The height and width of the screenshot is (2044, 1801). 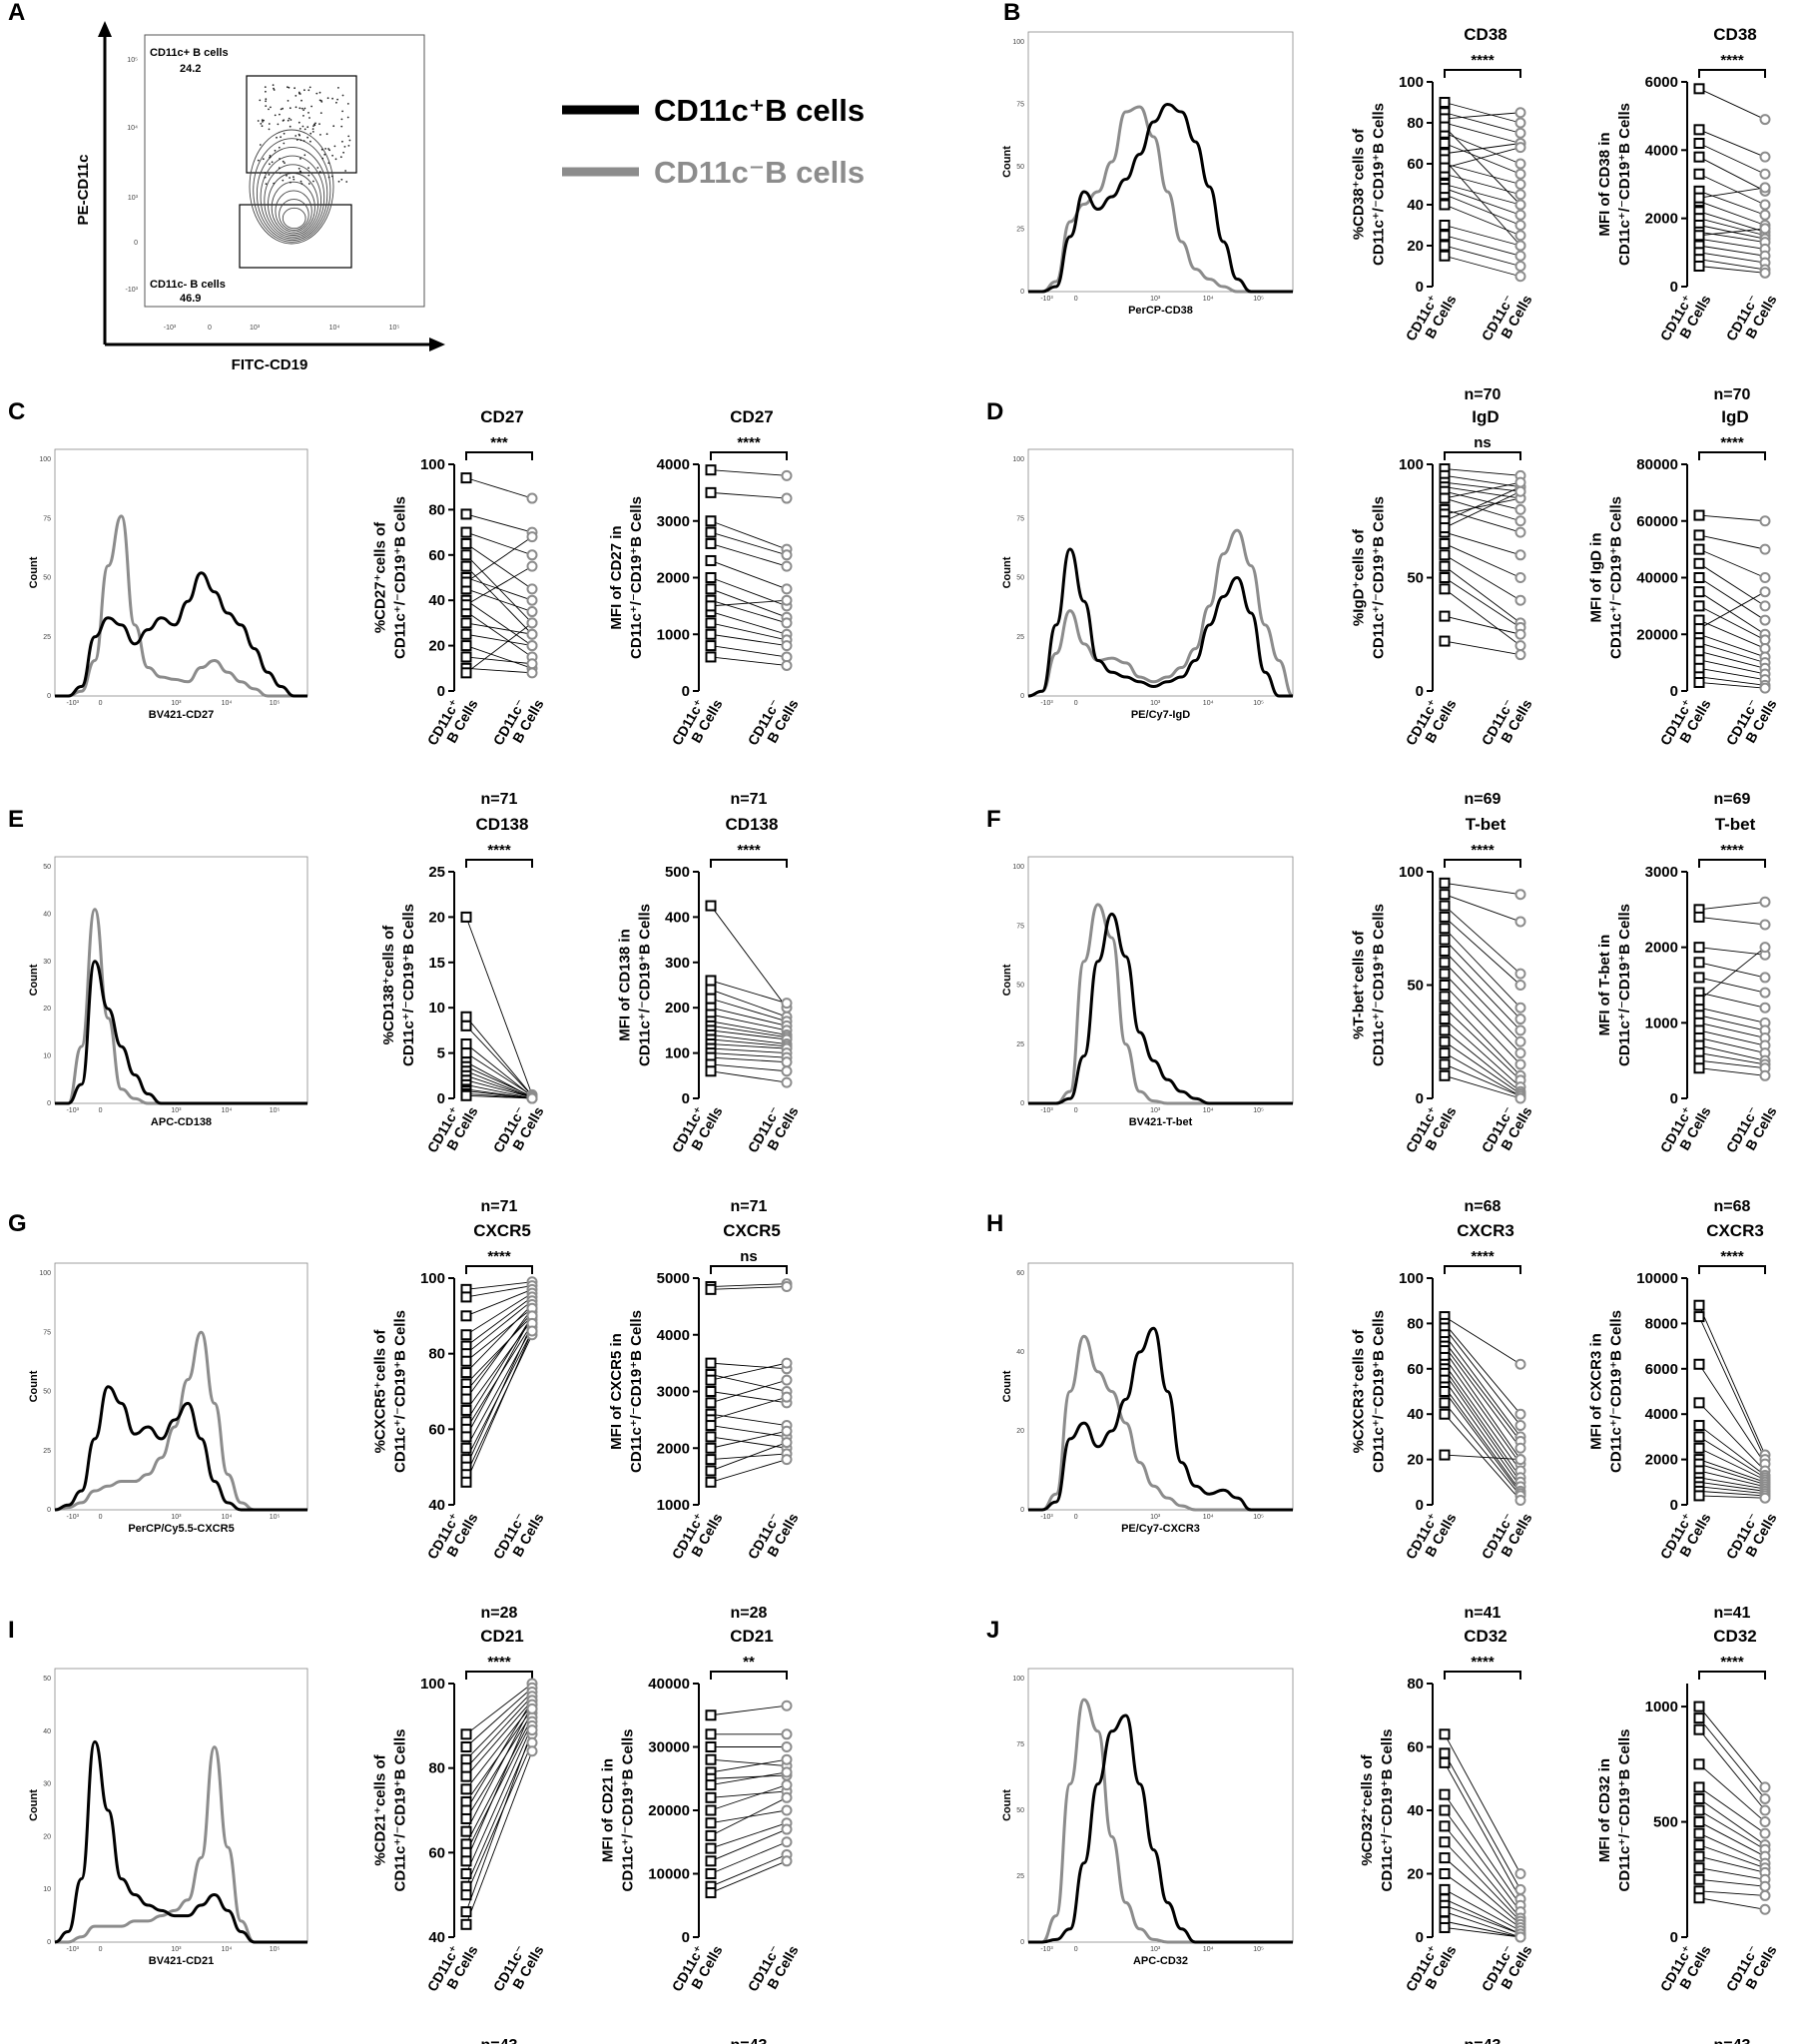 I want to click on plot-ylabel-line1: %IgD⁺cells of, so click(x=1359, y=577).